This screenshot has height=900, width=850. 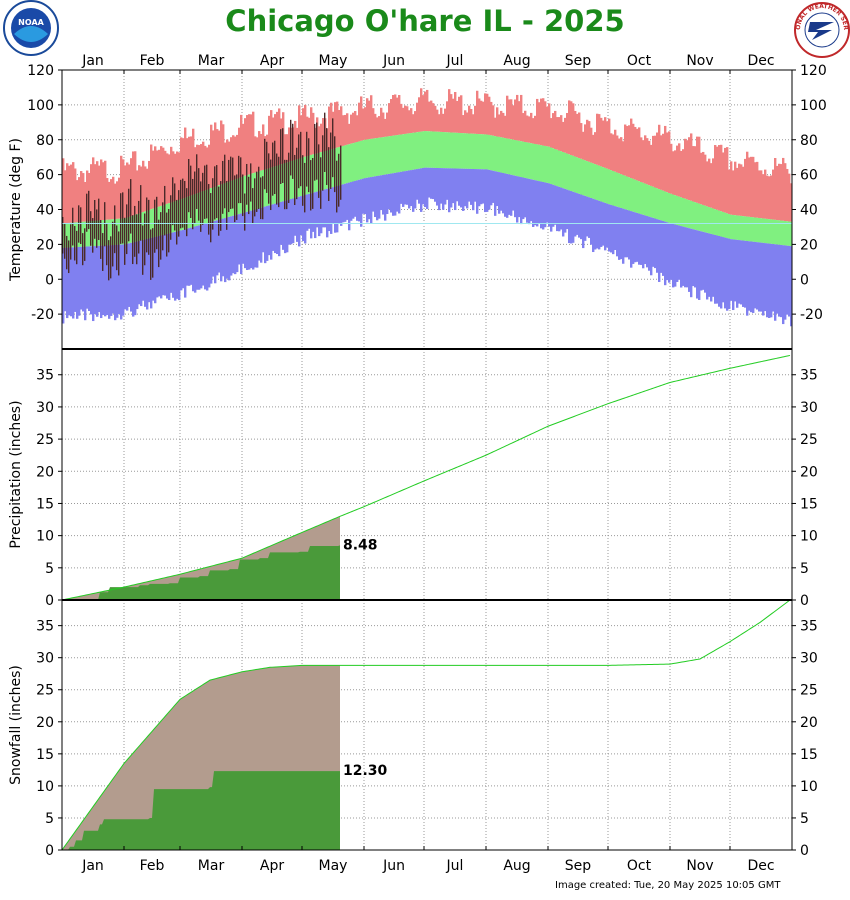 I want to click on noaa-logo-wave, so click(x=31, y=34).